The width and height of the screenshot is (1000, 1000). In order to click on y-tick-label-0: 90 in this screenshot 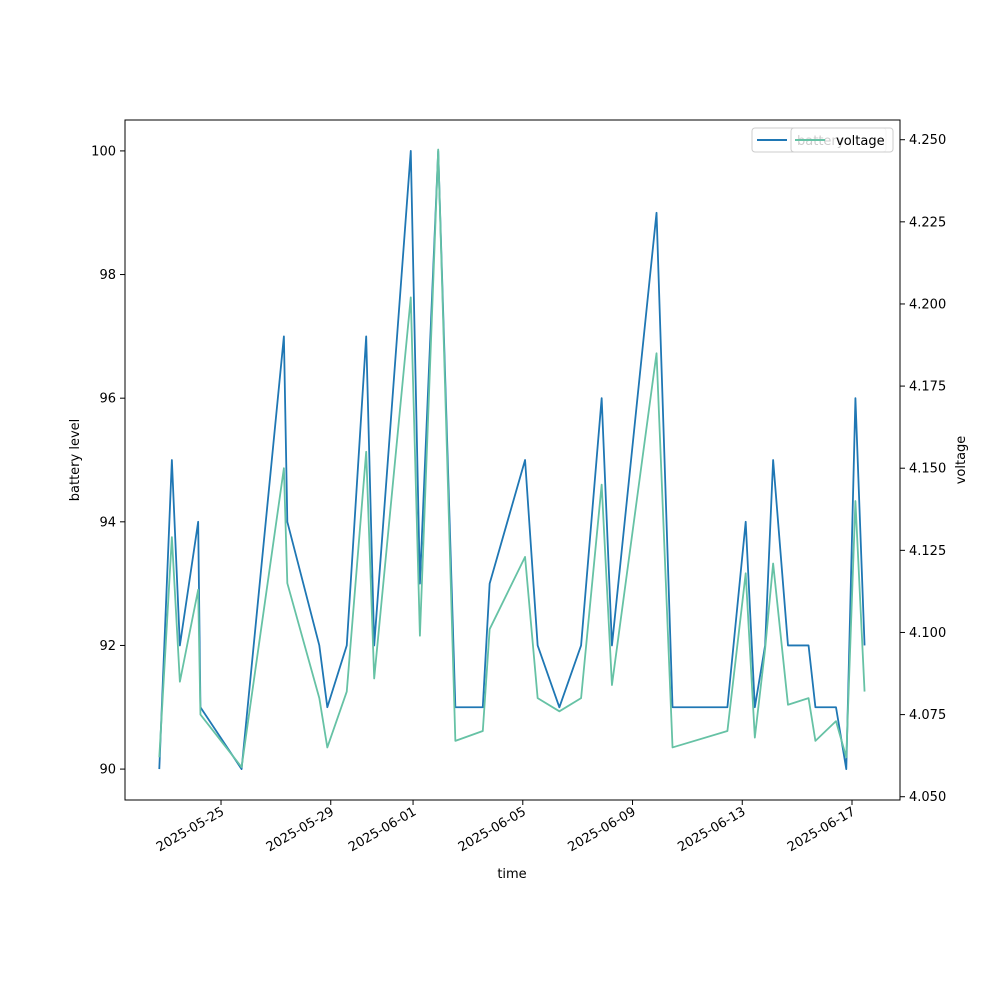, I will do `click(107, 770)`.